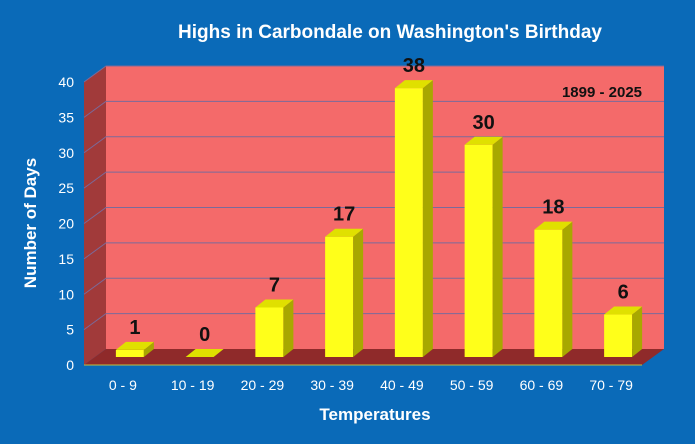 This screenshot has width=695, height=444. I want to click on y-tick-label: 20, so click(66, 224).